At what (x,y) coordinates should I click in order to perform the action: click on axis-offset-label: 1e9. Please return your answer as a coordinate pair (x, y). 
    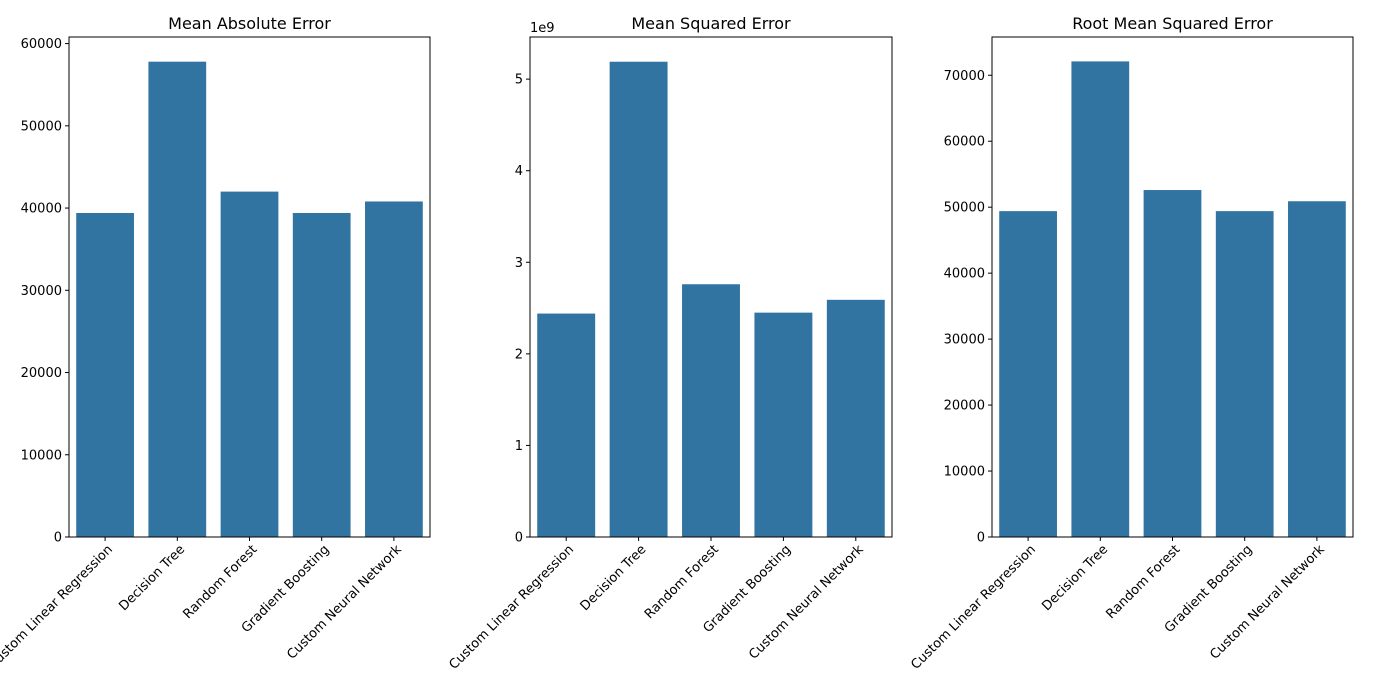
    Looking at the image, I should click on (542, 28).